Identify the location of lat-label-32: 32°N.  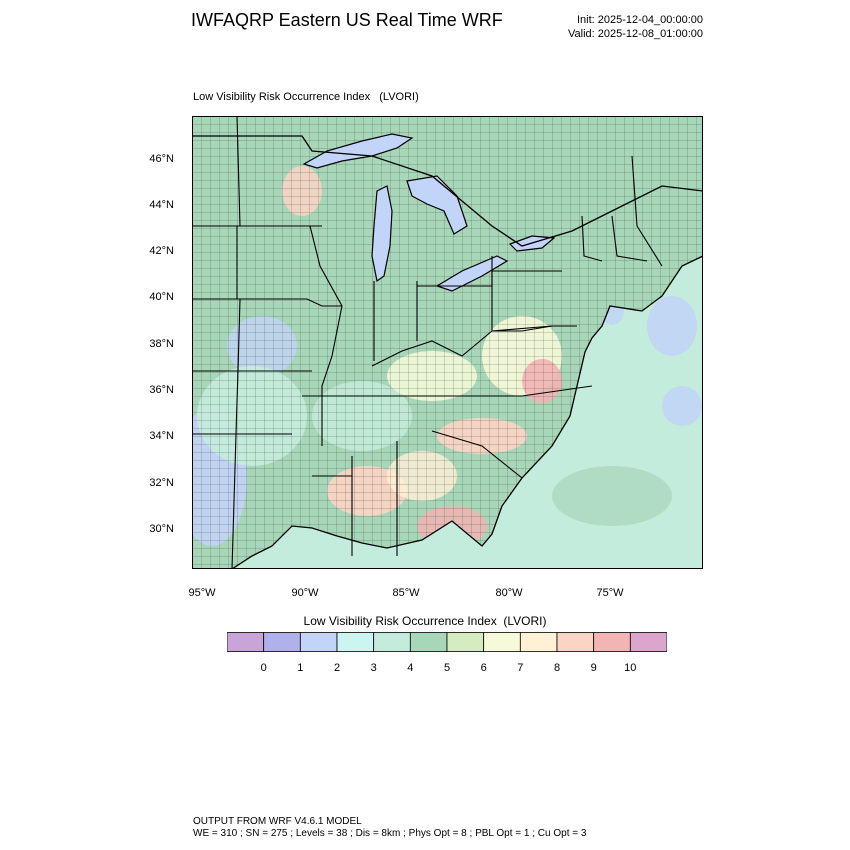
(161, 483).